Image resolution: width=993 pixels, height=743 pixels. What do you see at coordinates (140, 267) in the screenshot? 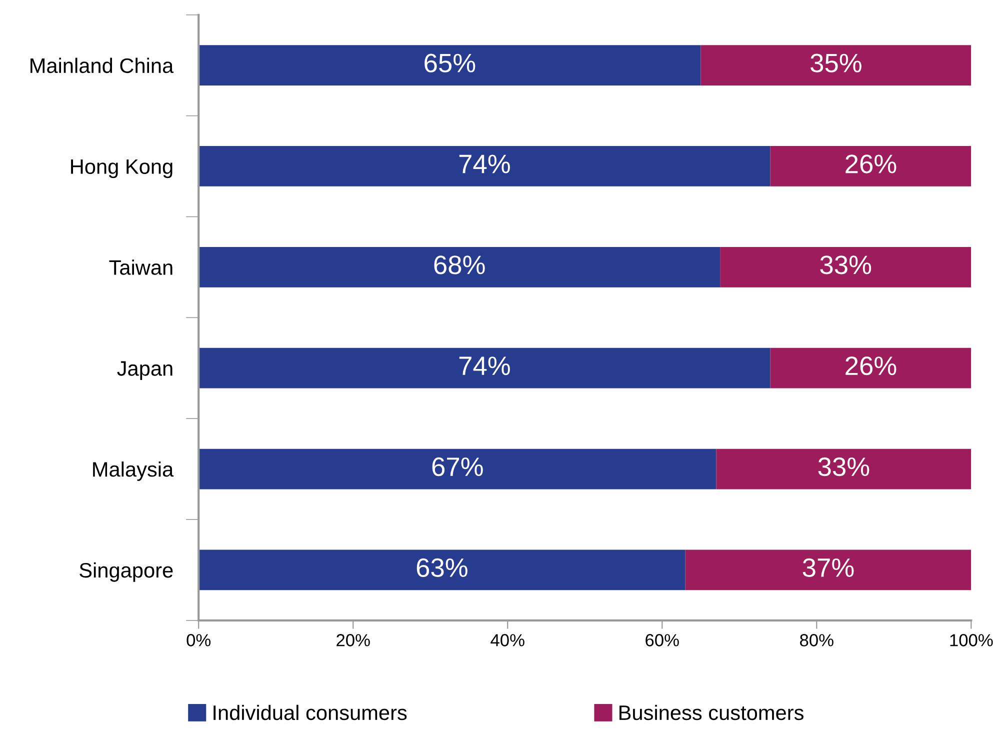
I see `y-tick-label: Taiwan` at bounding box center [140, 267].